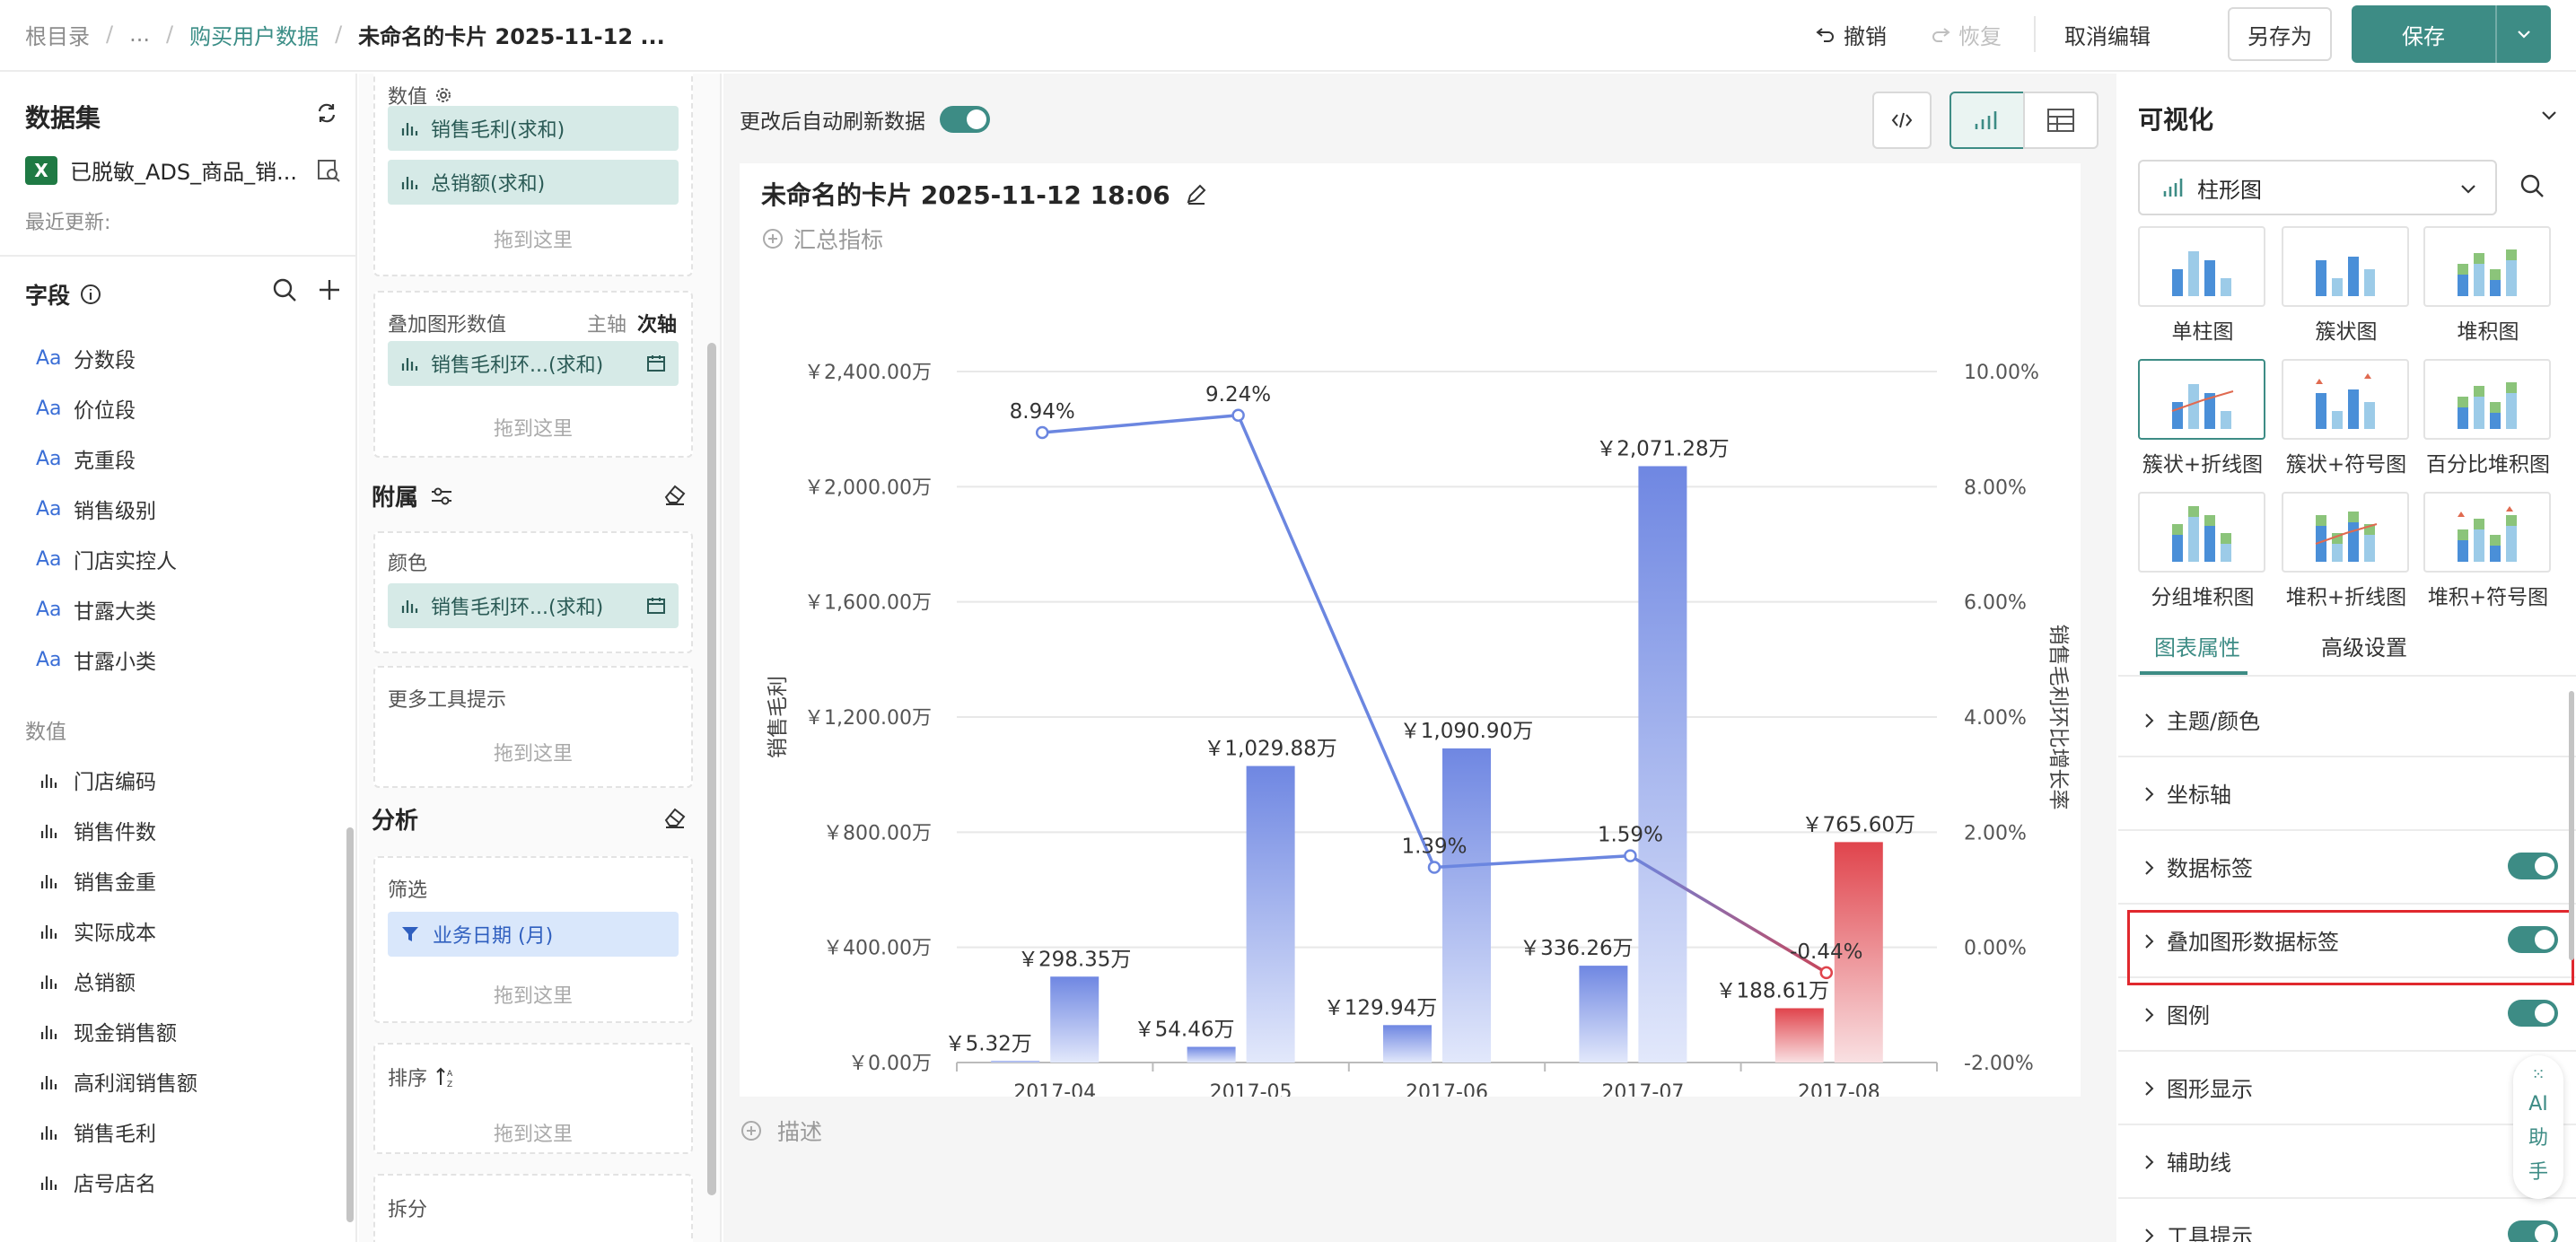 This screenshot has width=2576, height=1242. Describe the element at coordinates (96, 930) in the screenshot. I see `measure-field: 实际成本` at that location.